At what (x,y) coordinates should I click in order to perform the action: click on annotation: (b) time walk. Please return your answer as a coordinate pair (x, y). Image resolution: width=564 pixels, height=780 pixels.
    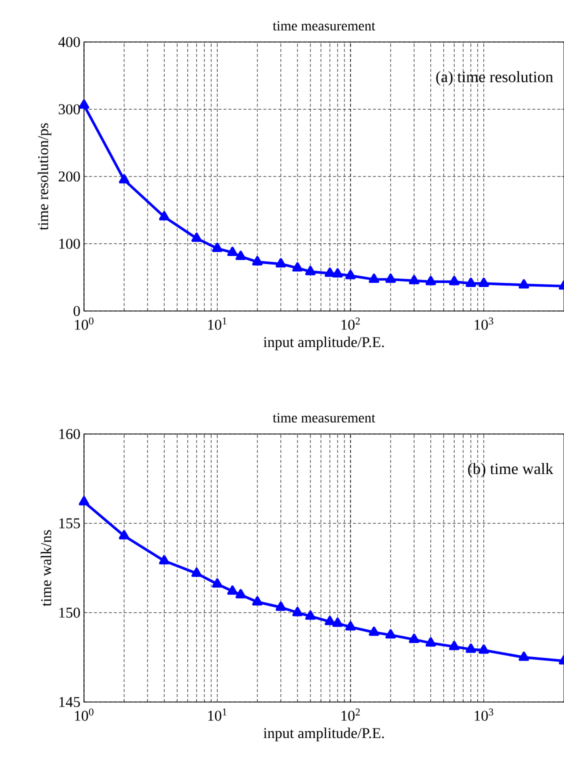
    Looking at the image, I should click on (511, 470).